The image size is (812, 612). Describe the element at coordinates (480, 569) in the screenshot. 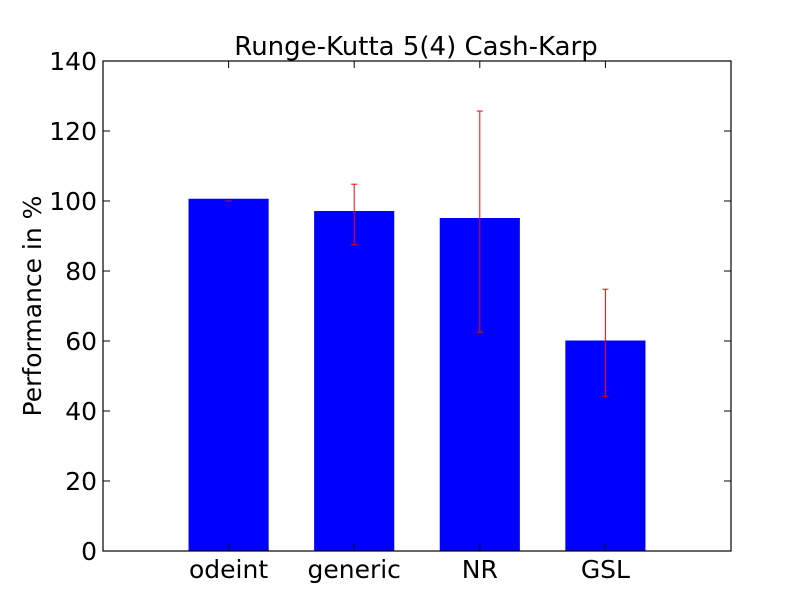

I see `x-tick-label-NR: NR` at that location.